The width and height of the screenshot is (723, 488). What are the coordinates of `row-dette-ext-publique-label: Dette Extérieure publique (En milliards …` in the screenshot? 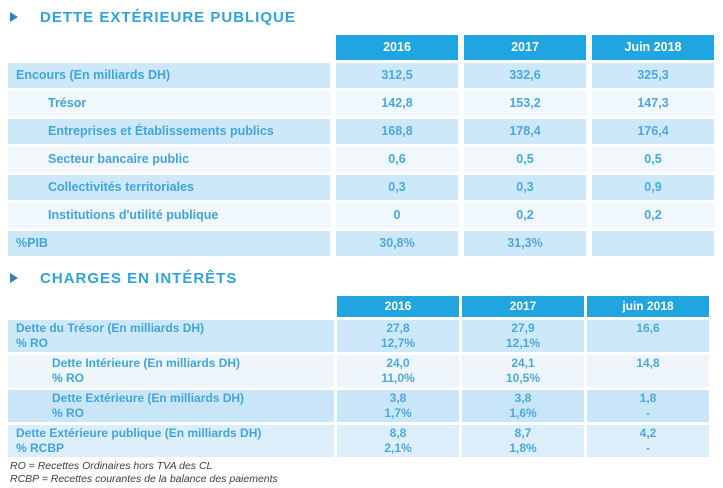 It's located at (171, 441).